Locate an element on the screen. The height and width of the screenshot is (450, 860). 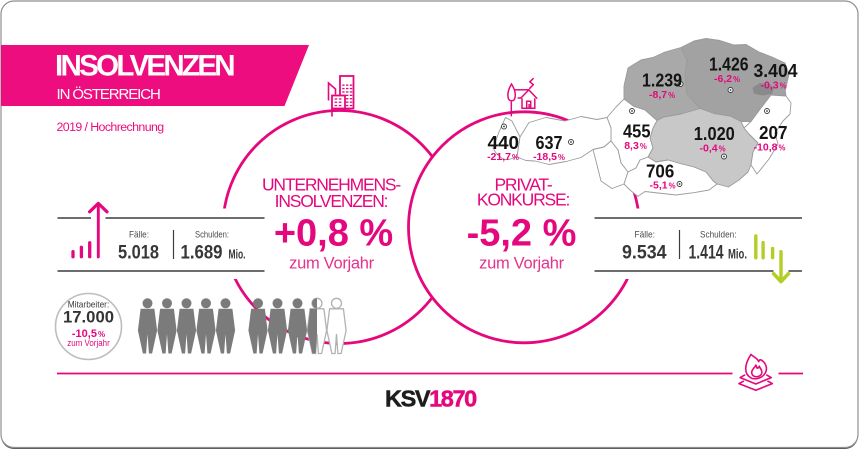
svg-text: 440 is located at coordinates (504, 142).